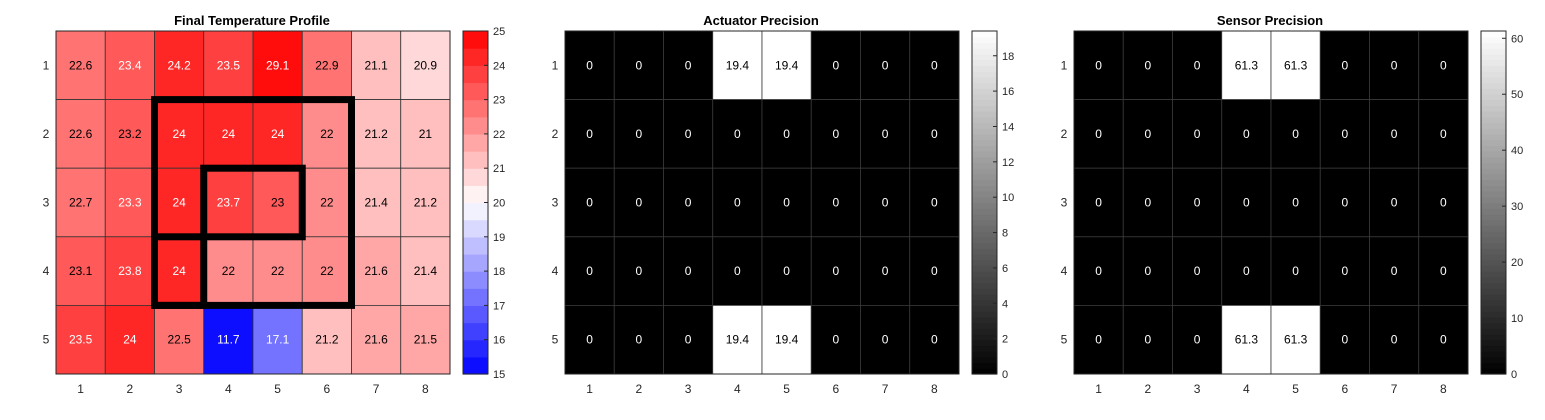 Image resolution: width=1545 pixels, height=420 pixels. I want to click on cell-value-label: 22, so click(278, 271).